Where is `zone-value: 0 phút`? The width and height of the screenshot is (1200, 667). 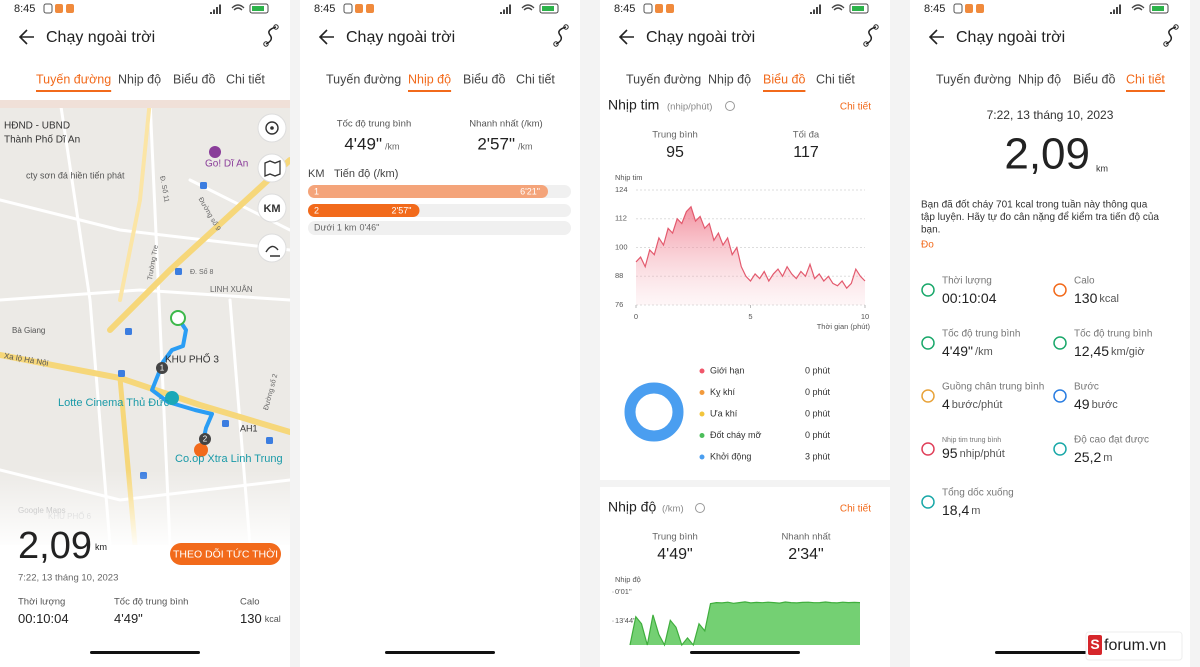
zone-value: 0 phút is located at coordinates (818, 370).